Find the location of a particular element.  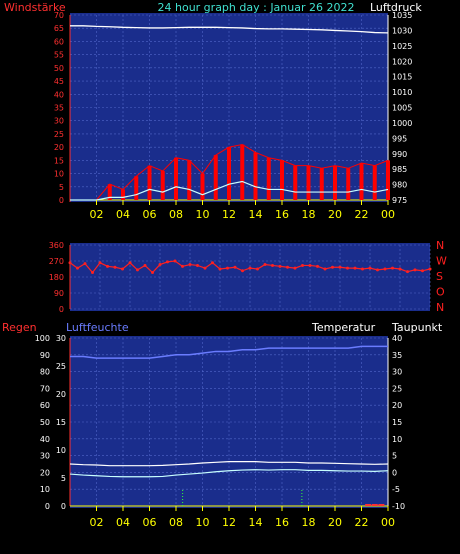

temperature-tick-label: 30 is located at coordinates (397, 372).